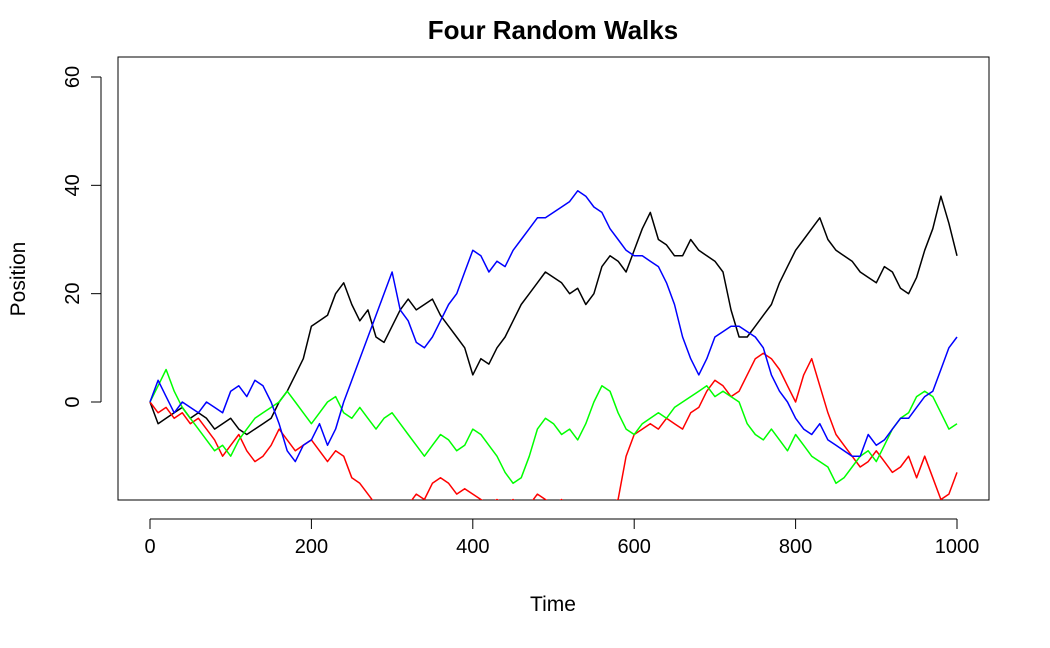 The image size is (1050, 648). Describe the element at coordinates (73, 185) in the screenshot. I see `y-tick-label: 40` at that location.